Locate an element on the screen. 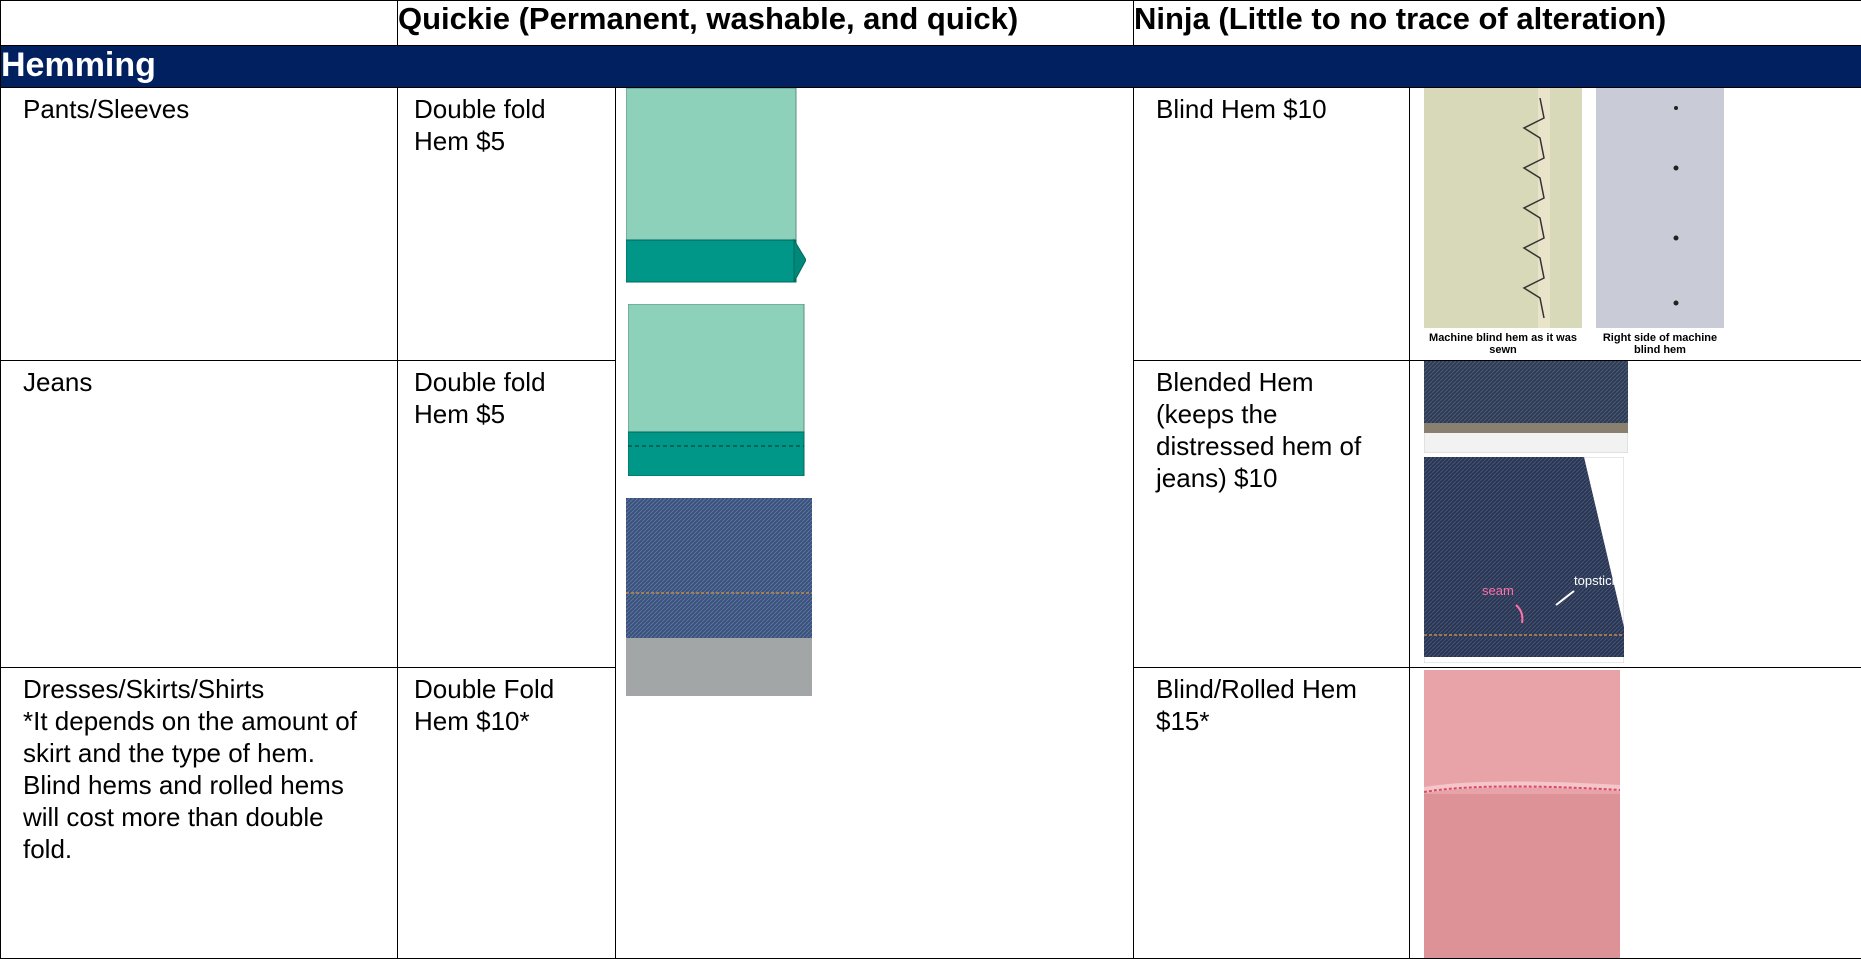  header-empty-cell is located at coordinates (199, 23).